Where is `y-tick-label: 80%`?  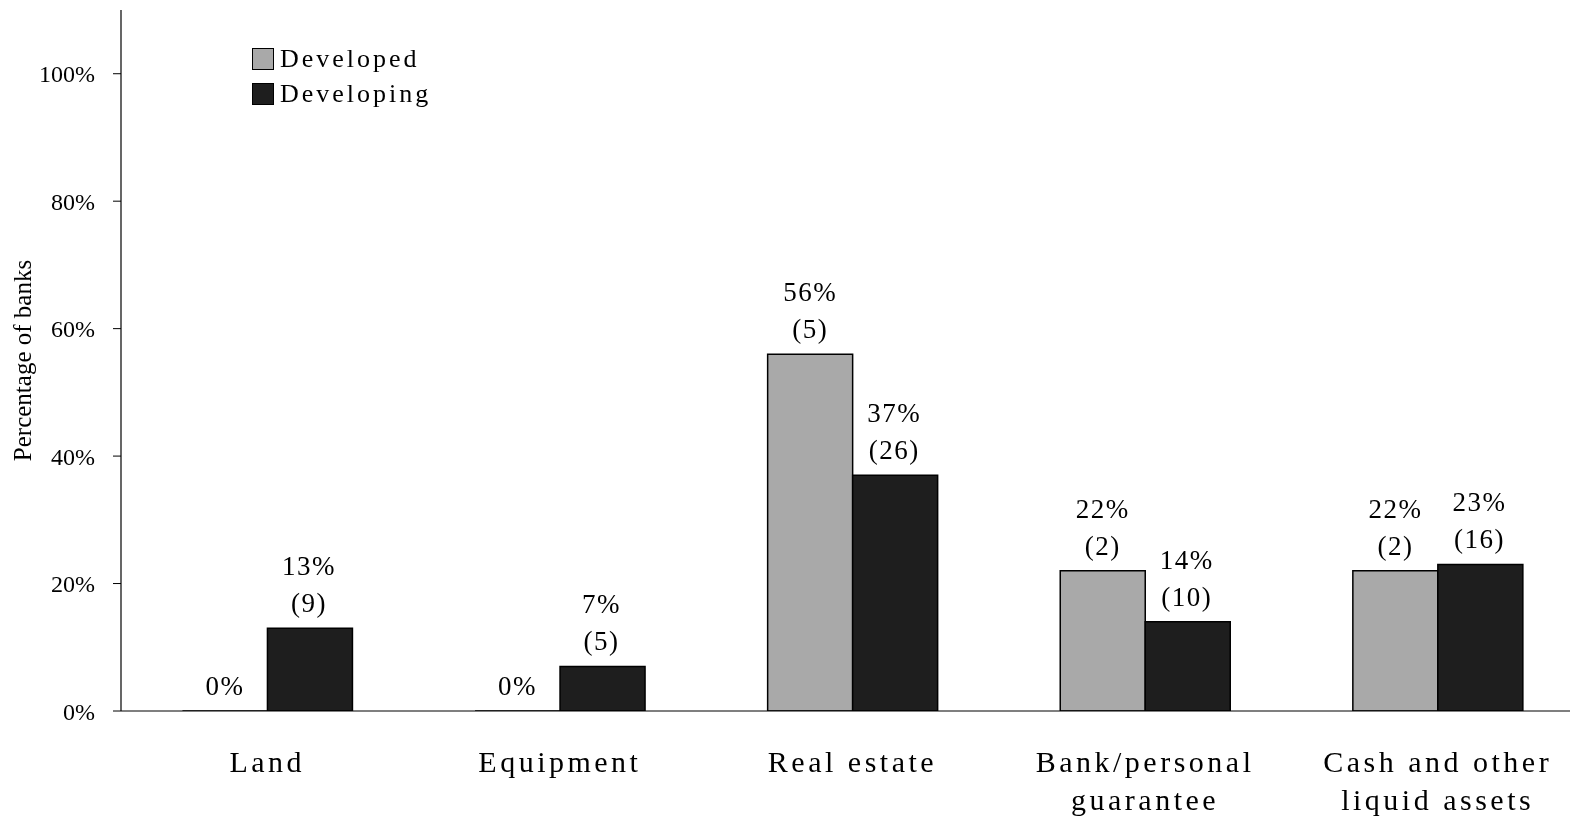
y-tick-label: 80% is located at coordinates (73, 201).